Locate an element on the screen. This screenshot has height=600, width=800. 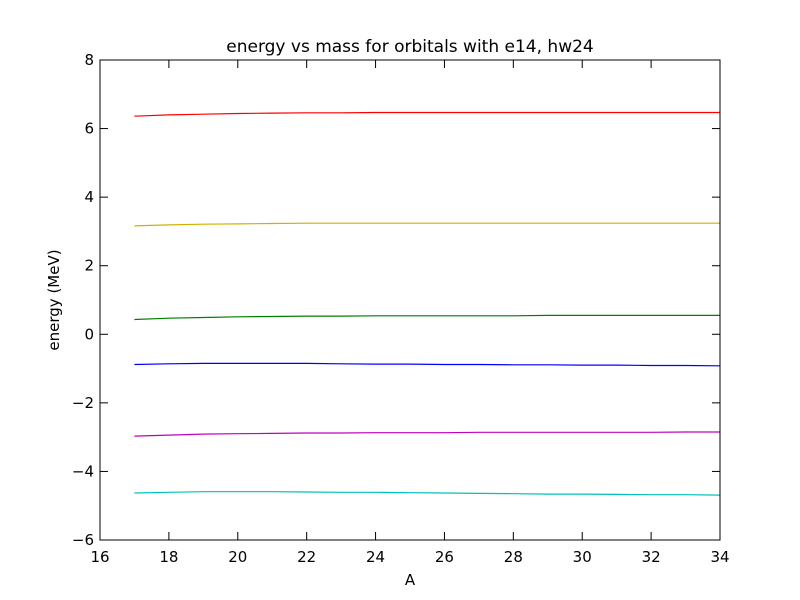
x-tick-label: 30 is located at coordinates (582, 557).